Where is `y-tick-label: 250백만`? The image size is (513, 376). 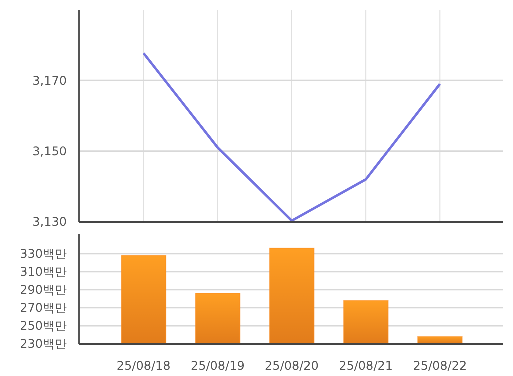
y-tick-label: 250백만 is located at coordinates (43, 326).